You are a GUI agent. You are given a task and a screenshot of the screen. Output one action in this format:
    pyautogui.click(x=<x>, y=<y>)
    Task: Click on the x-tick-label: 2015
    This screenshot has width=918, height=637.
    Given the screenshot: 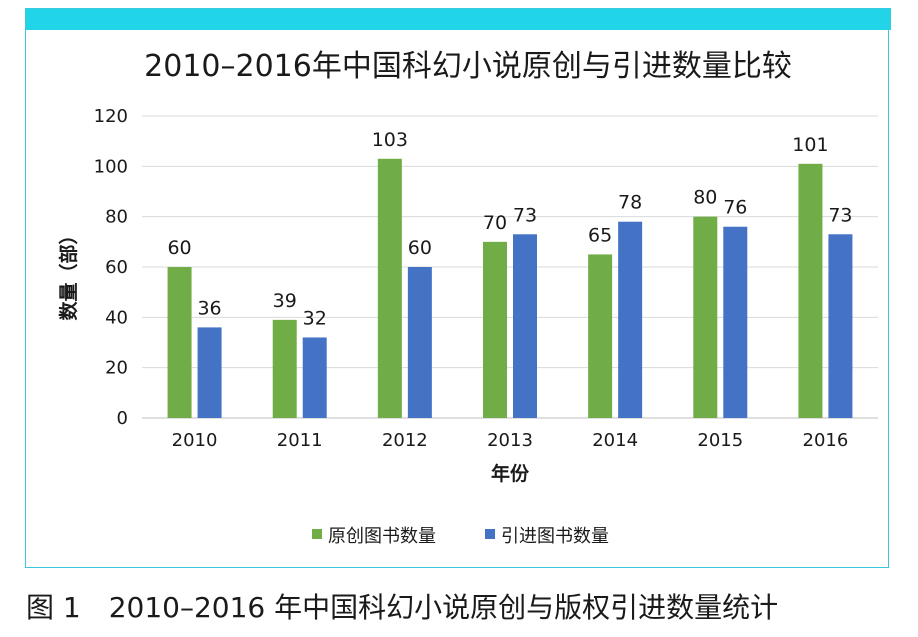 What is the action you would take?
    pyautogui.click(x=720, y=440)
    